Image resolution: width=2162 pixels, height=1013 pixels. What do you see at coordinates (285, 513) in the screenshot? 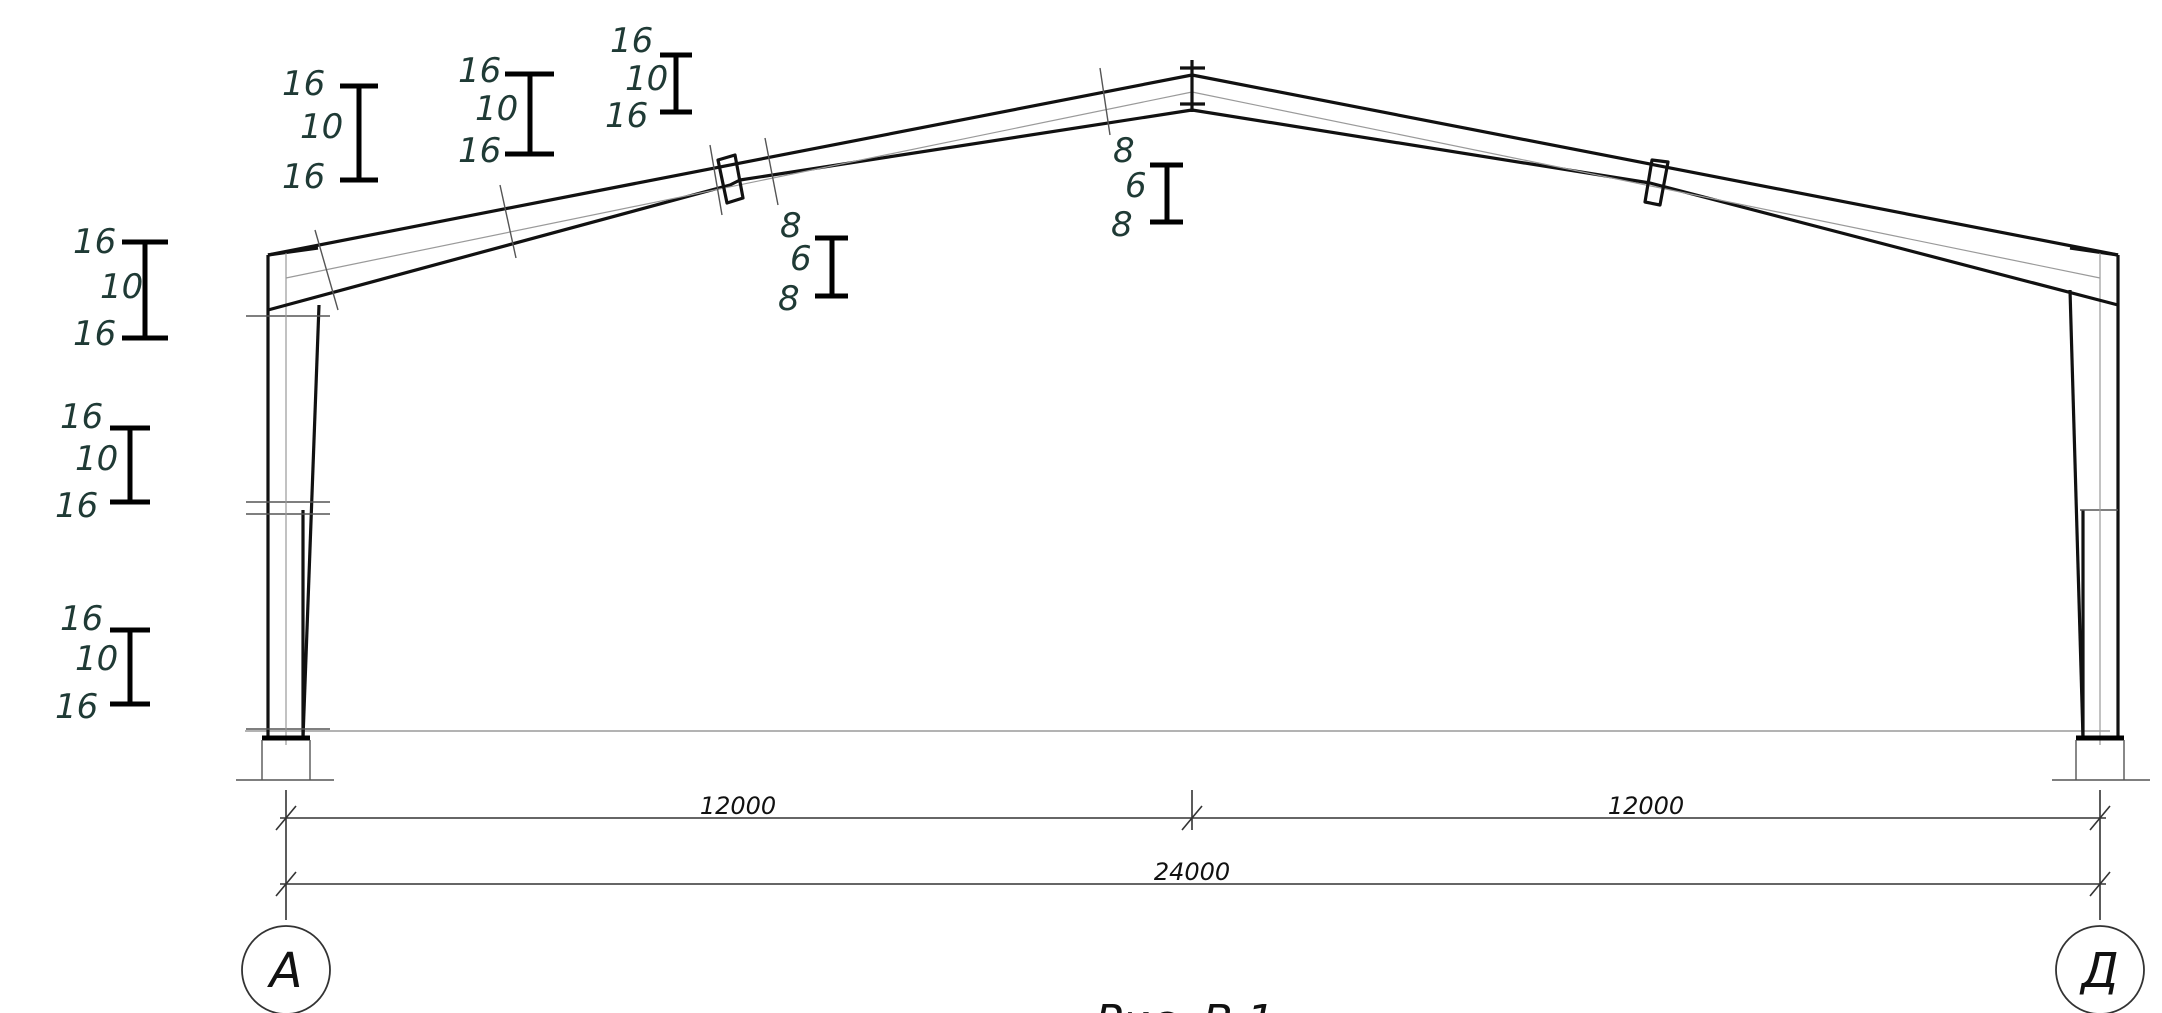
I see `left-column` at bounding box center [285, 513].